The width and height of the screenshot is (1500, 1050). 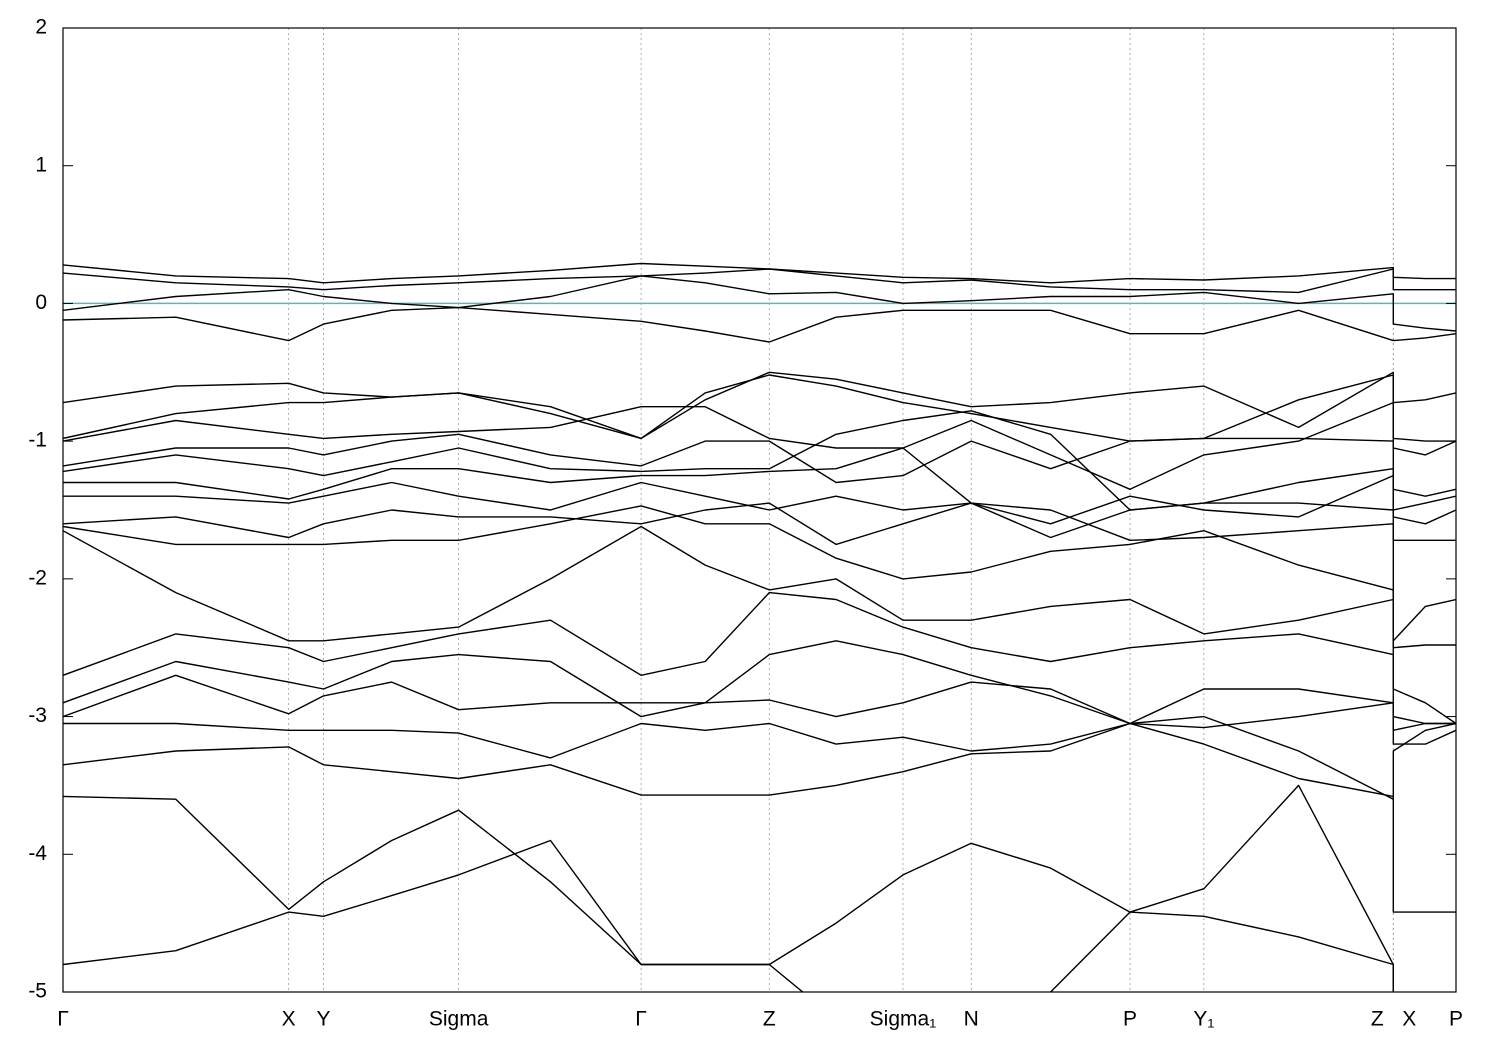 What do you see at coordinates (41, 302) in the screenshot?
I see `y-tick-label: 0` at bounding box center [41, 302].